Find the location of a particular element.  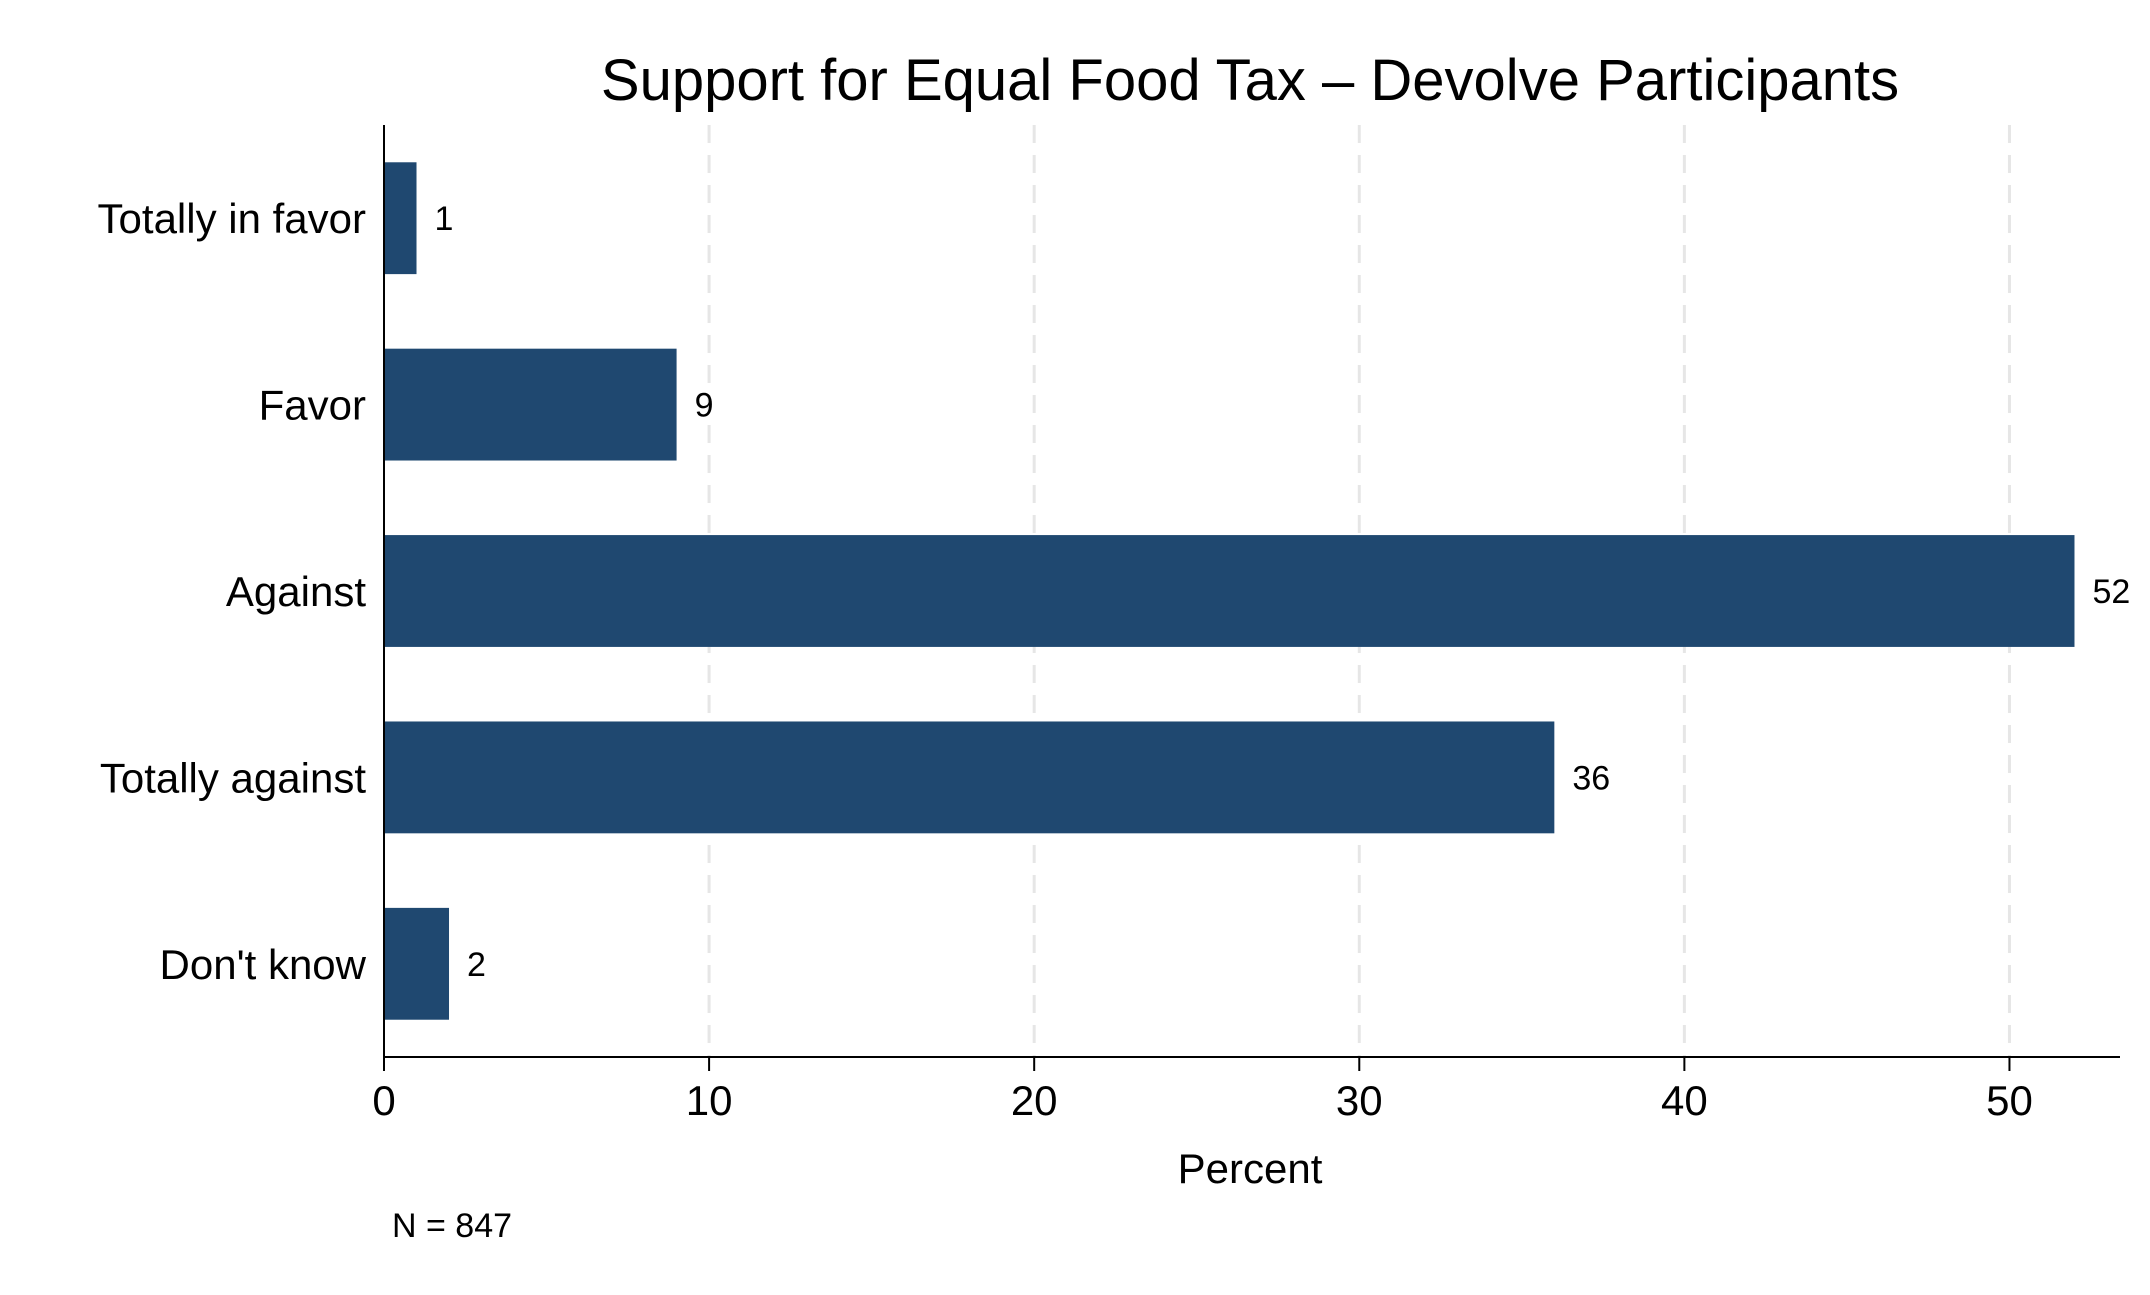

category-label: Totally against is located at coordinates (233, 777).